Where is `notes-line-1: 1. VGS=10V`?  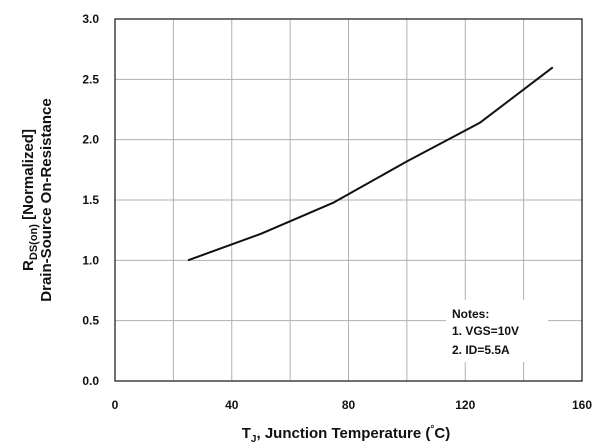 notes-line-1: 1. VGS=10V is located at coordinates (485, 331).